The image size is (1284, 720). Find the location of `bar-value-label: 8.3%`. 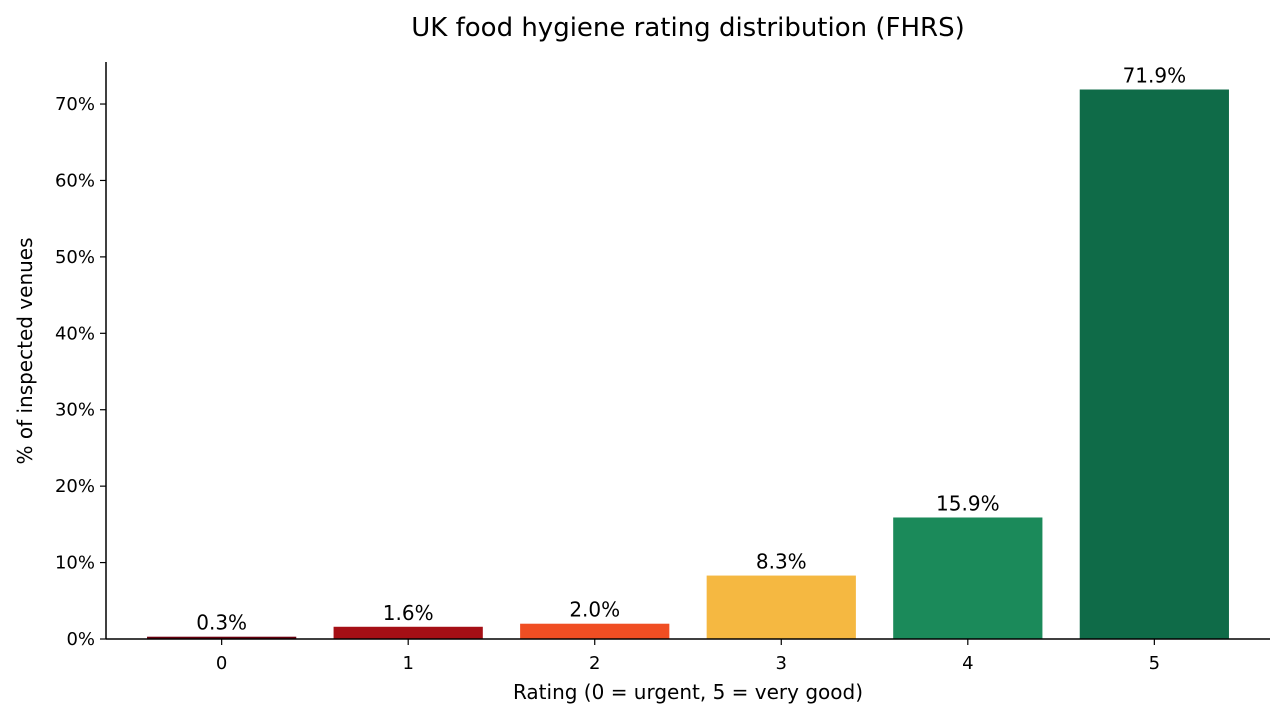

bar-value-label: 8.3% is located at coordinates (781, 562).